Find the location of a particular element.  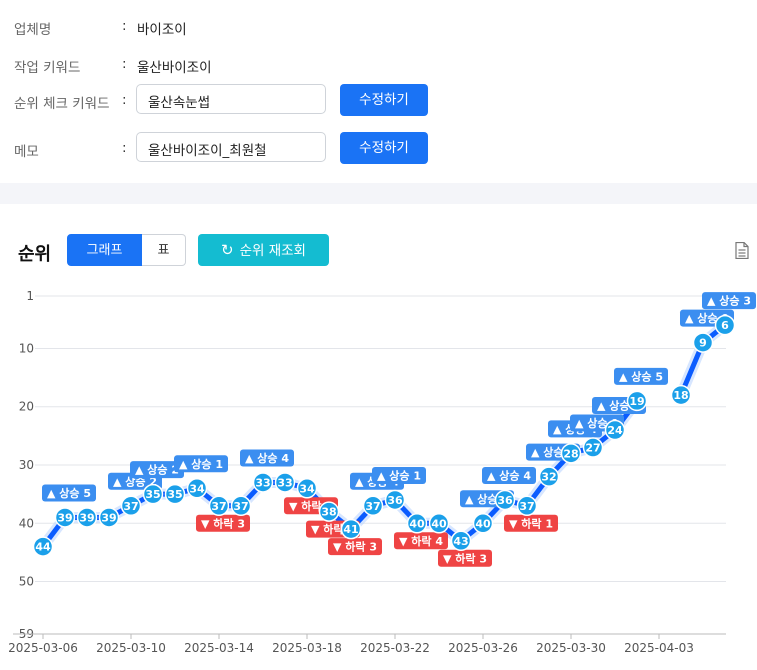

y-tick-label: 40 is located at coordinates (26, 523).